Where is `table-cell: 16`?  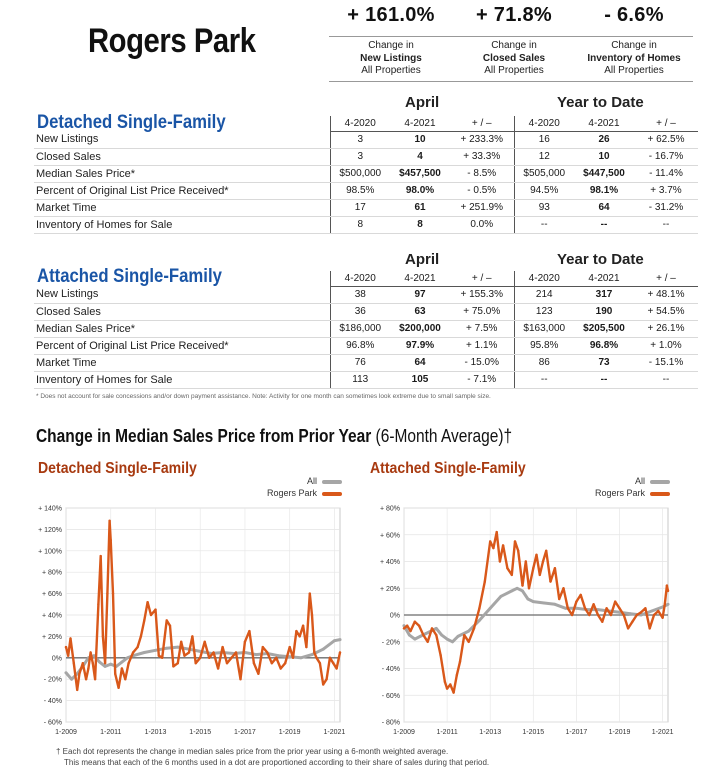 table-cell: 16 is located at coordinates (543, 140).